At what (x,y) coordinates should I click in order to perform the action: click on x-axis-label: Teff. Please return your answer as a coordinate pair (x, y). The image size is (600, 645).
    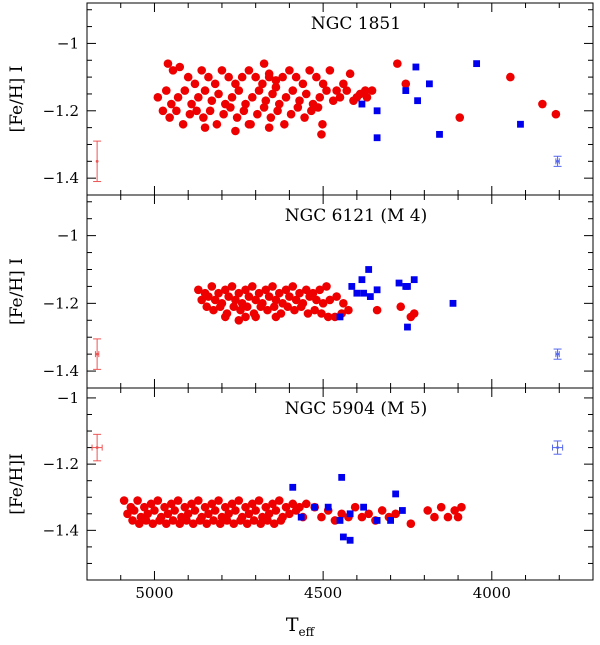
    Looking at the image, I should click on (301, 626).